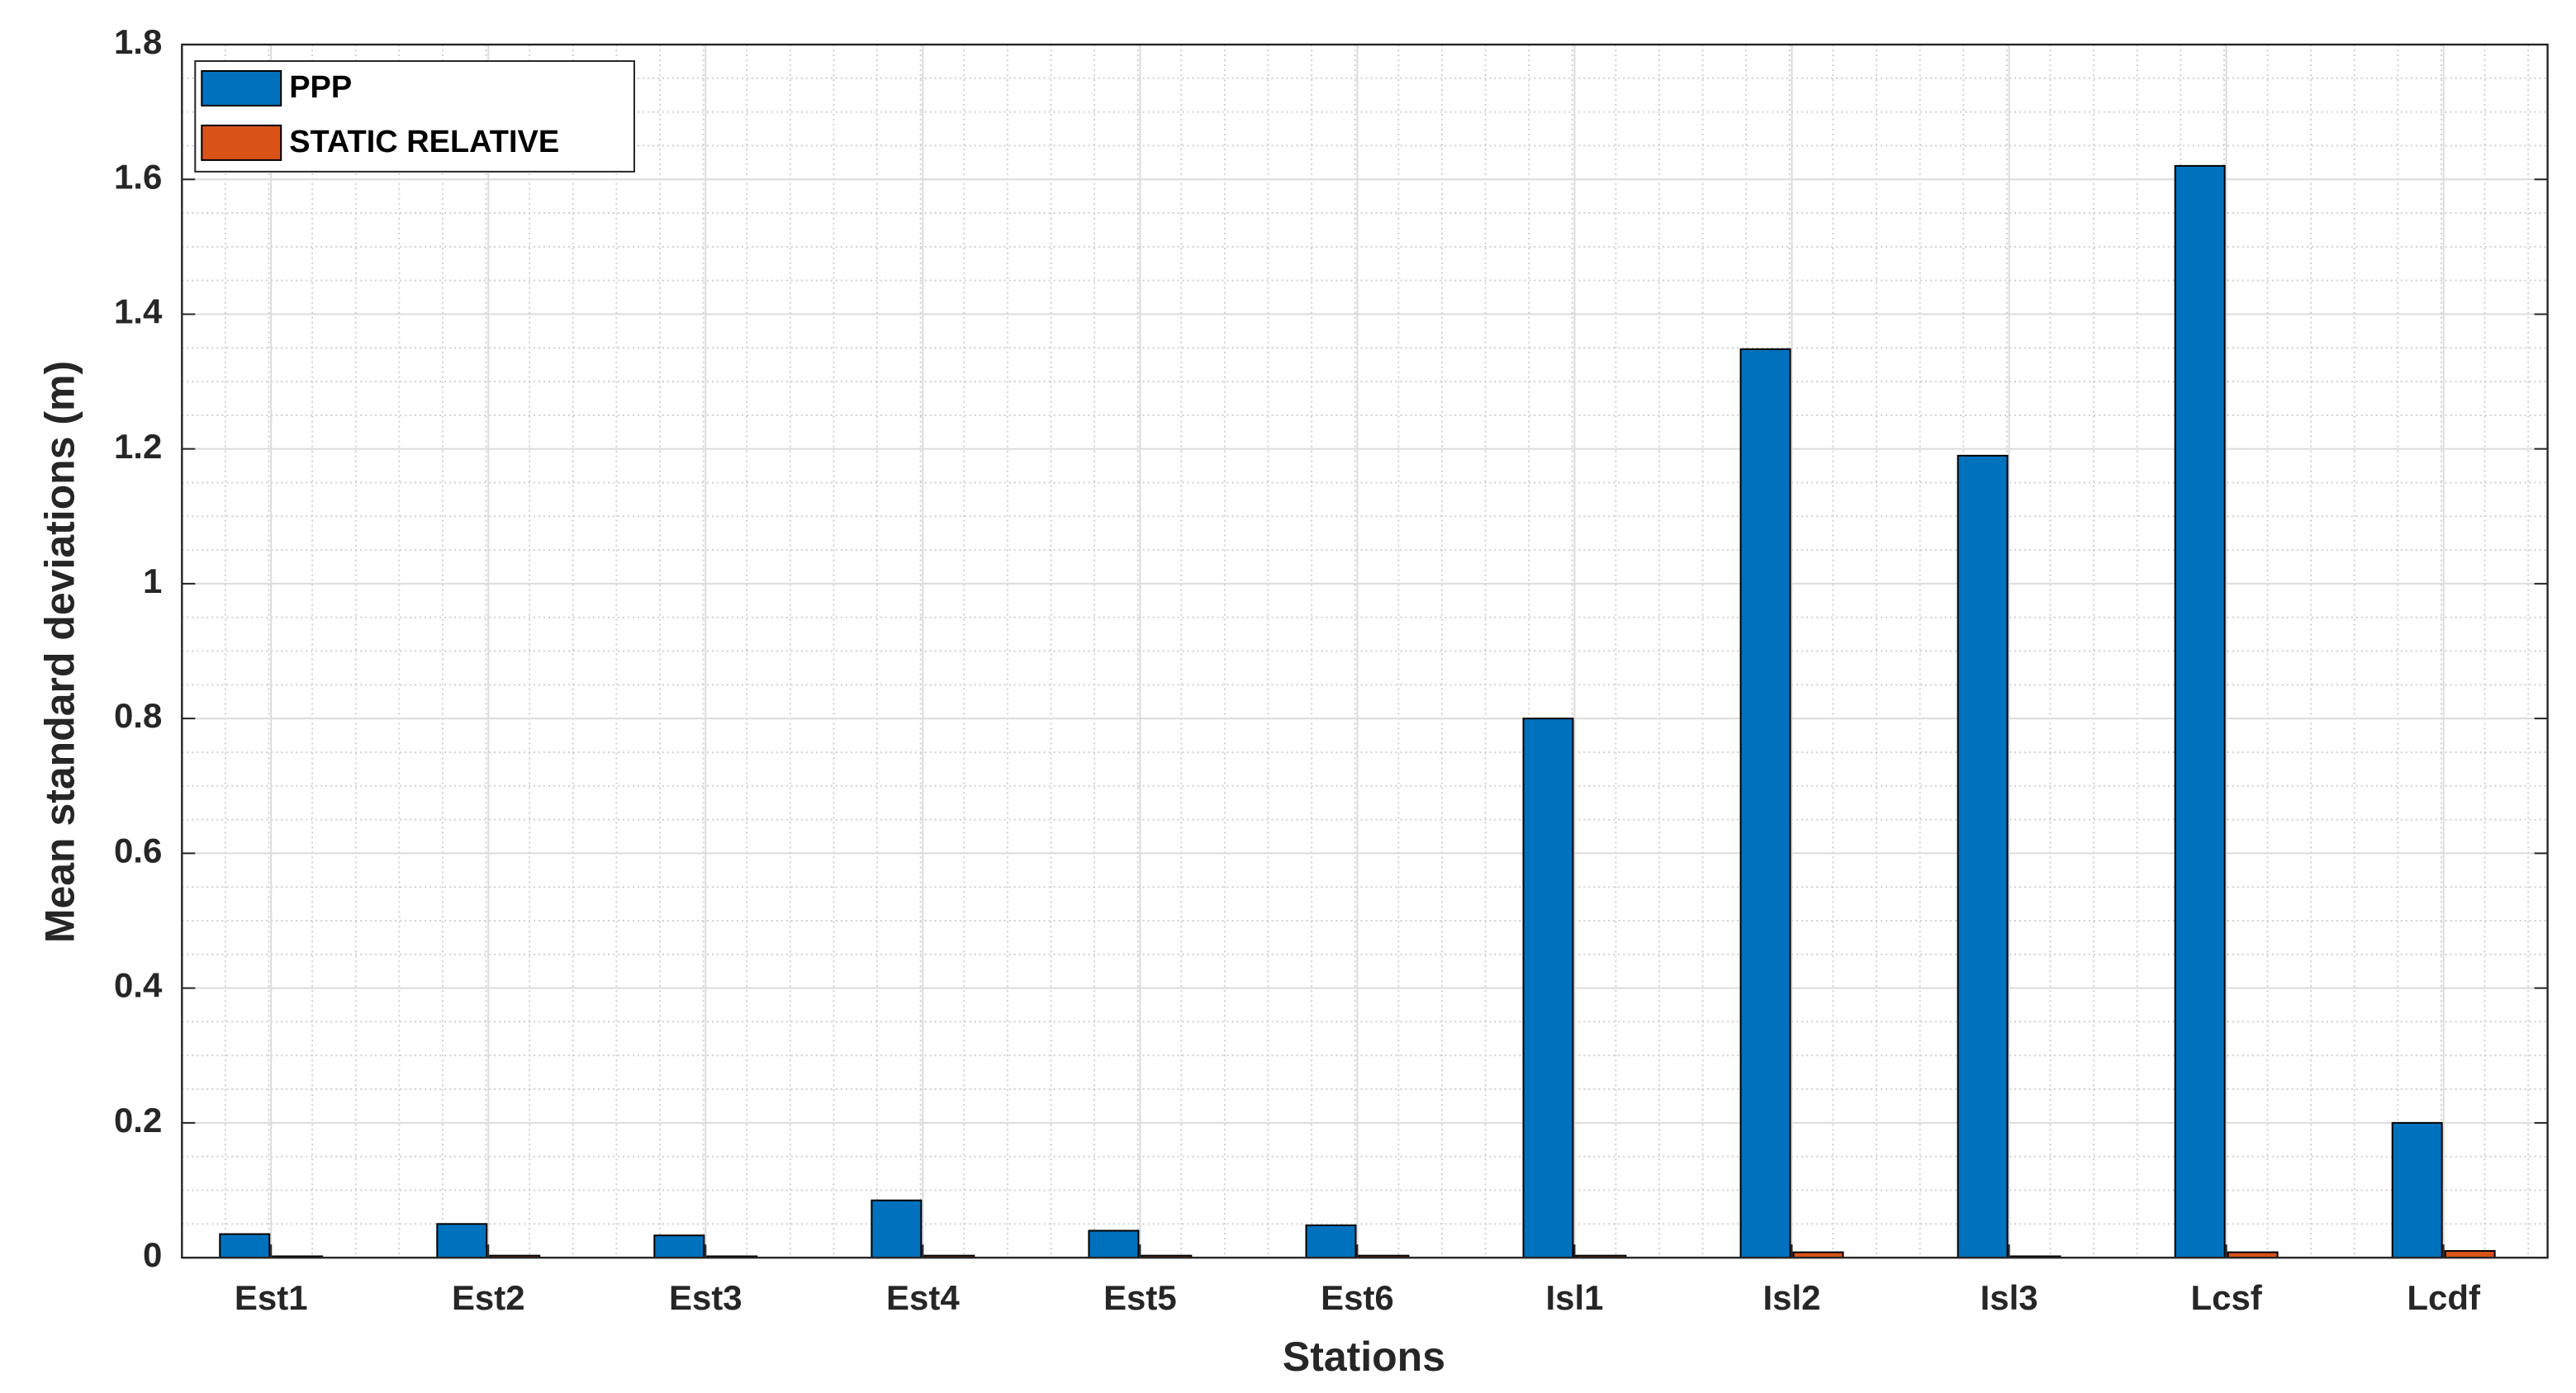 This screenshot has width=2576, height=1393. Describe the element at coordinates (1792, 1297) in the screenshot. I see `x-tick-label: Isl2` at that location.